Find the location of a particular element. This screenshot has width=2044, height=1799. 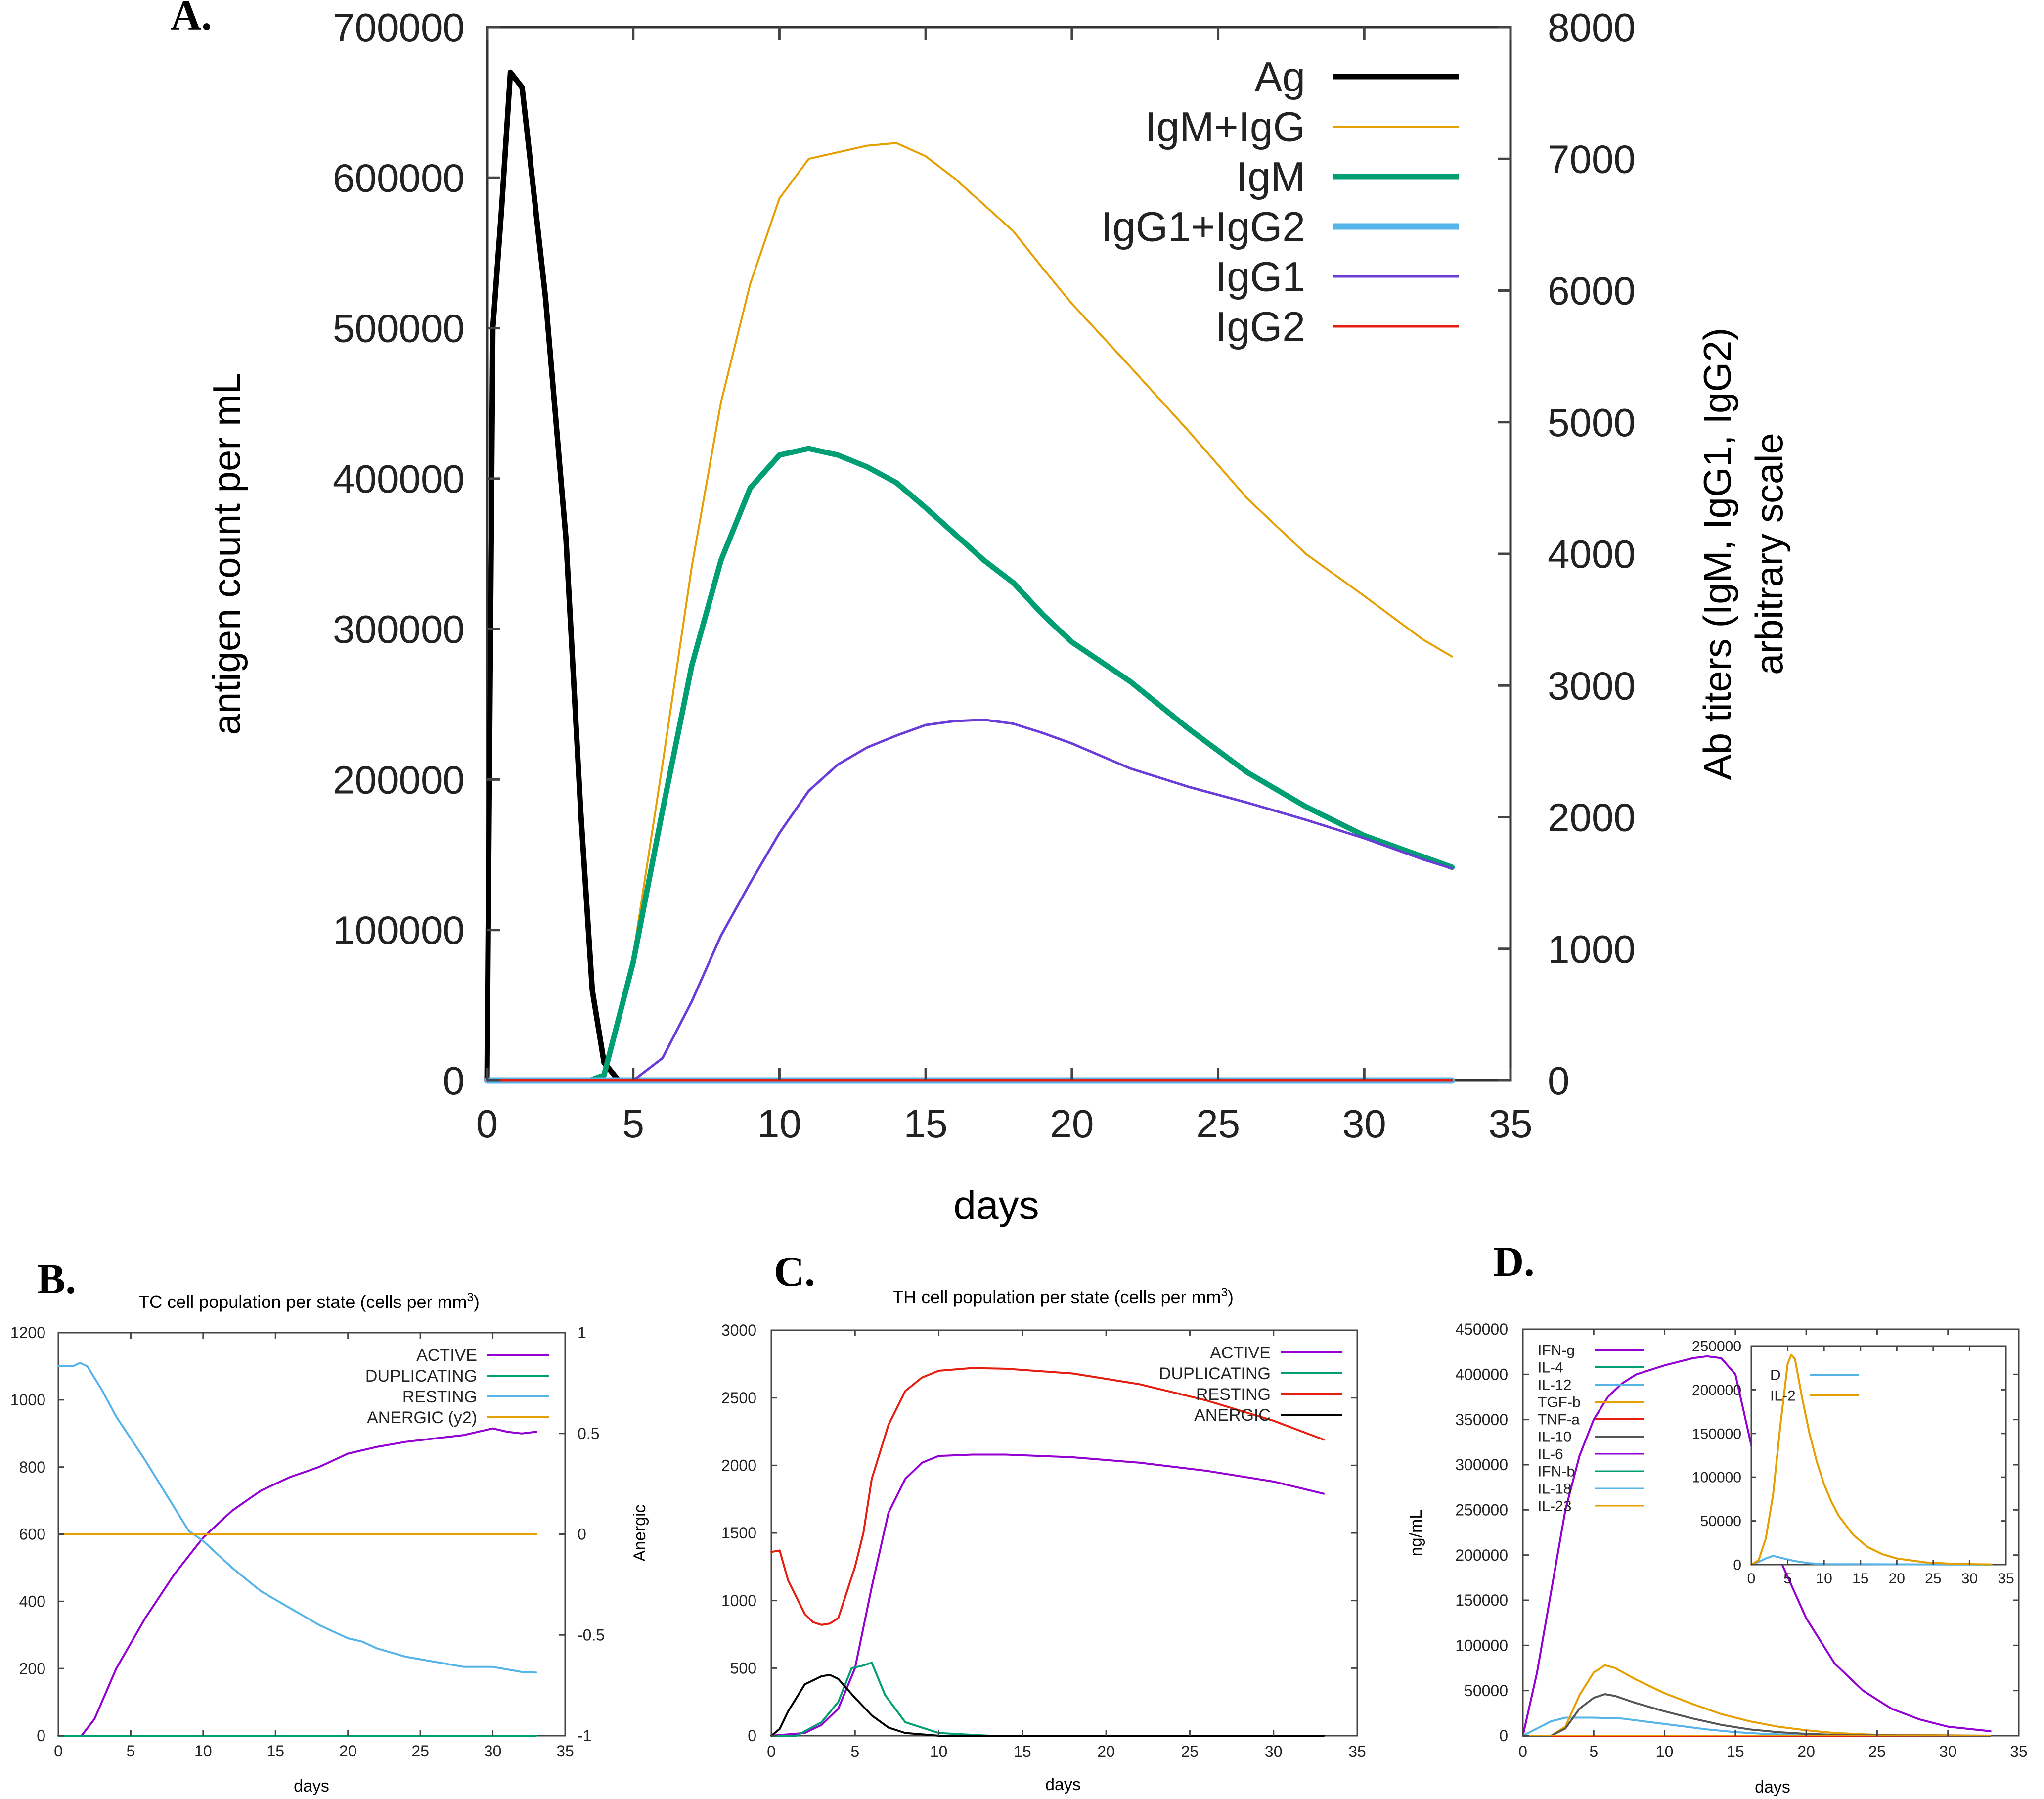

y-tick-label-d: 300000 is located at coordinates (1481, 1465).